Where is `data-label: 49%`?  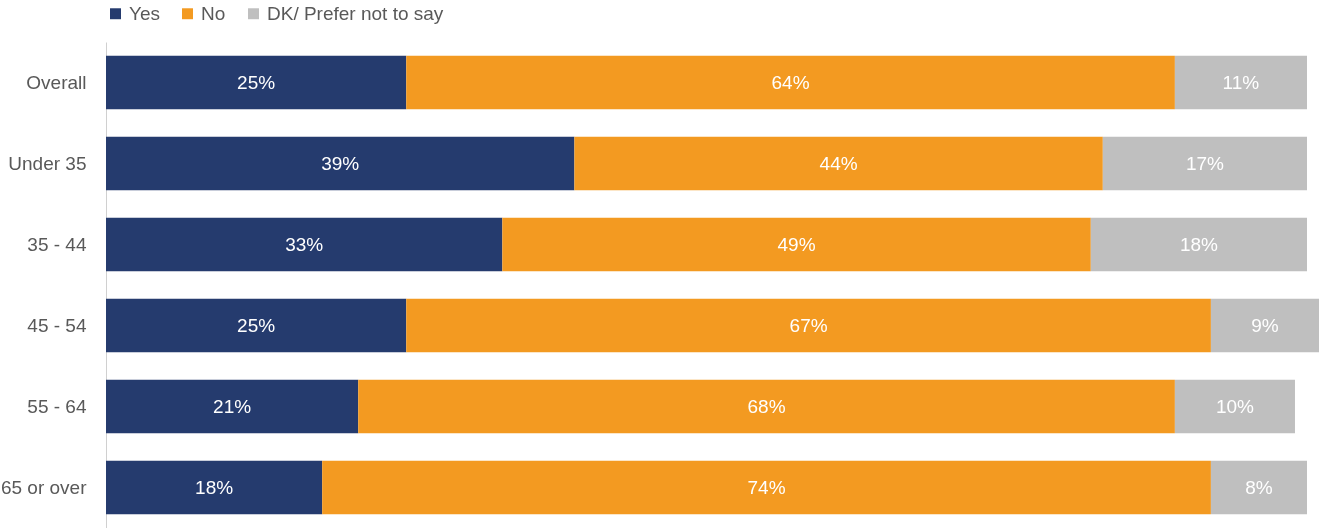 data-label: 49% is located at coordinates (796, 244).